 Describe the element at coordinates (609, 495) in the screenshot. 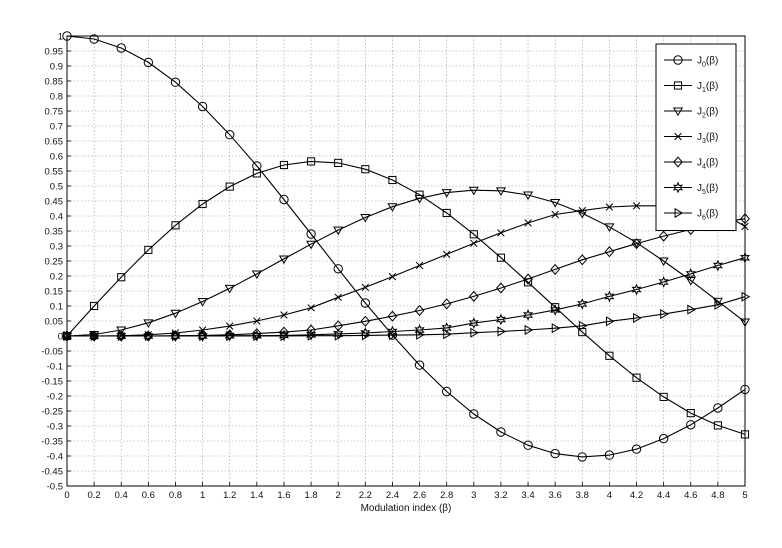

I see `x-tick-label: 4` at that location.